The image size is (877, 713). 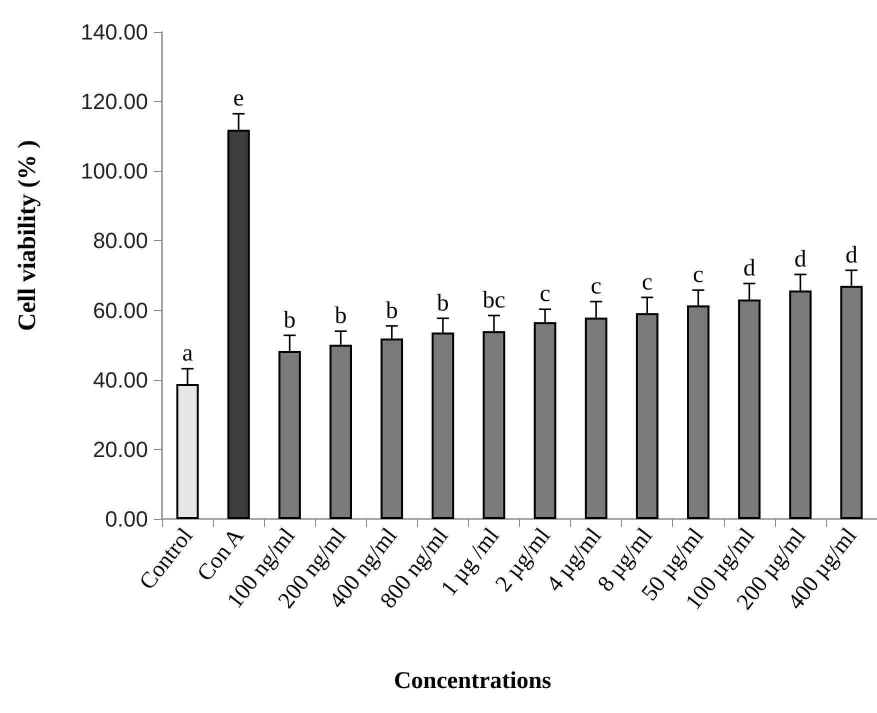 What do you see at coordinates (27, 235) in the screenshot?
I see `y-axis-title: Cell viability (% )` at bounding box center [27, 235].